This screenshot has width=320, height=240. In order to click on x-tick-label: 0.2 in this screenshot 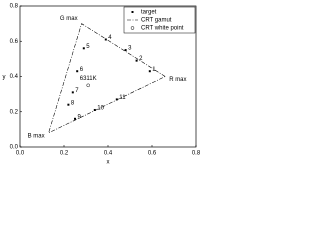, I will do `click(64, 154)`.